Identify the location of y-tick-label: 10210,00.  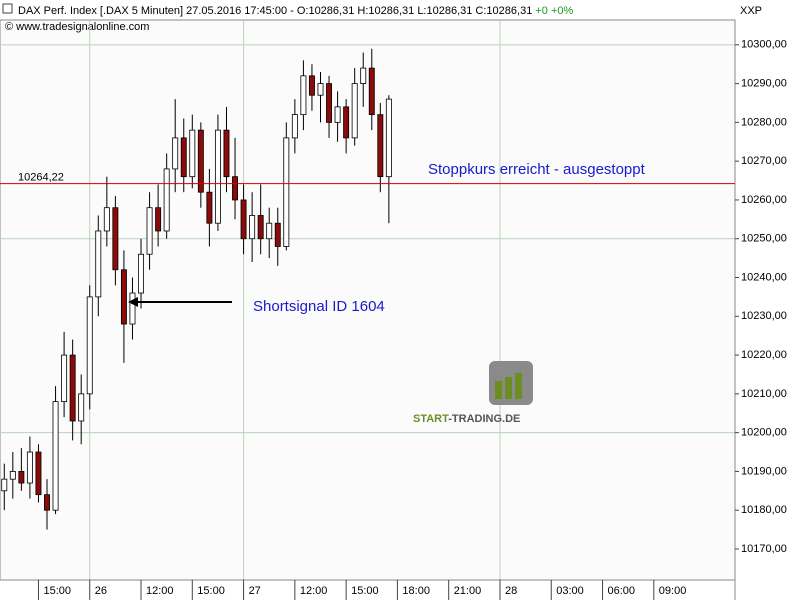
(764, 394).